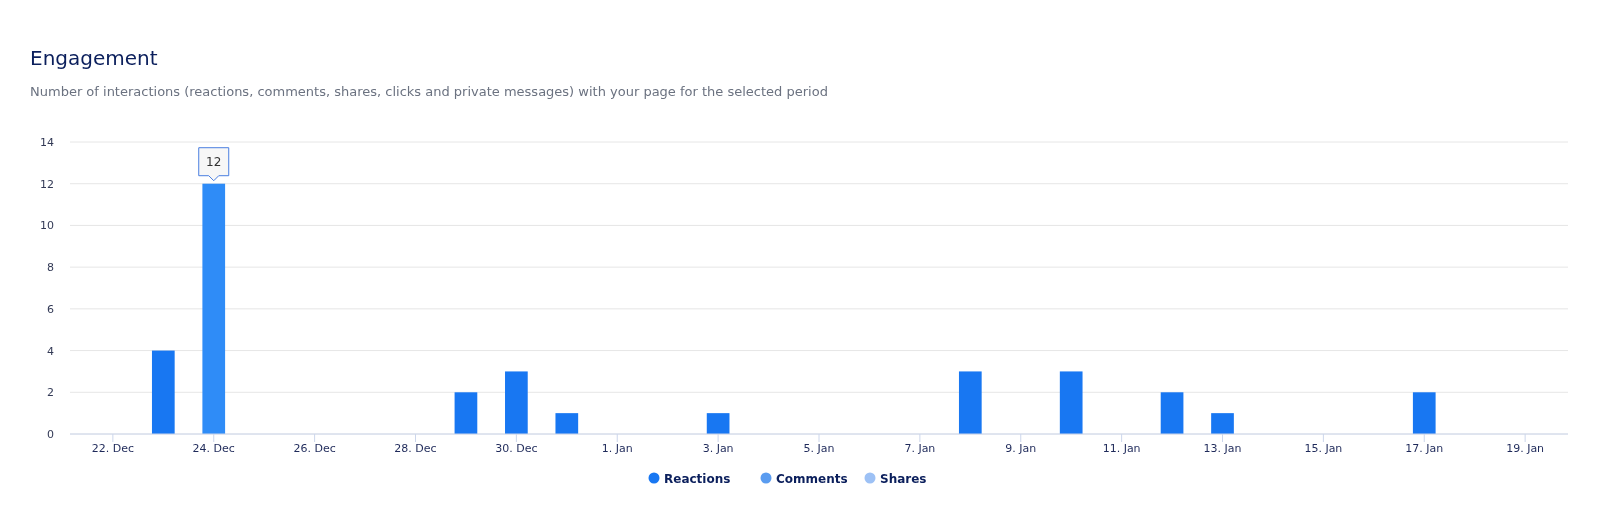 Image resolution: width=1600 pixels, height=512 pixels. Describe the element at coordinates (429, 91) in the screenshot. I see `chart-subtitle: Number of interactions (reactions, comments, shares, clicks and private messages) with your page for the selected period` at that location.